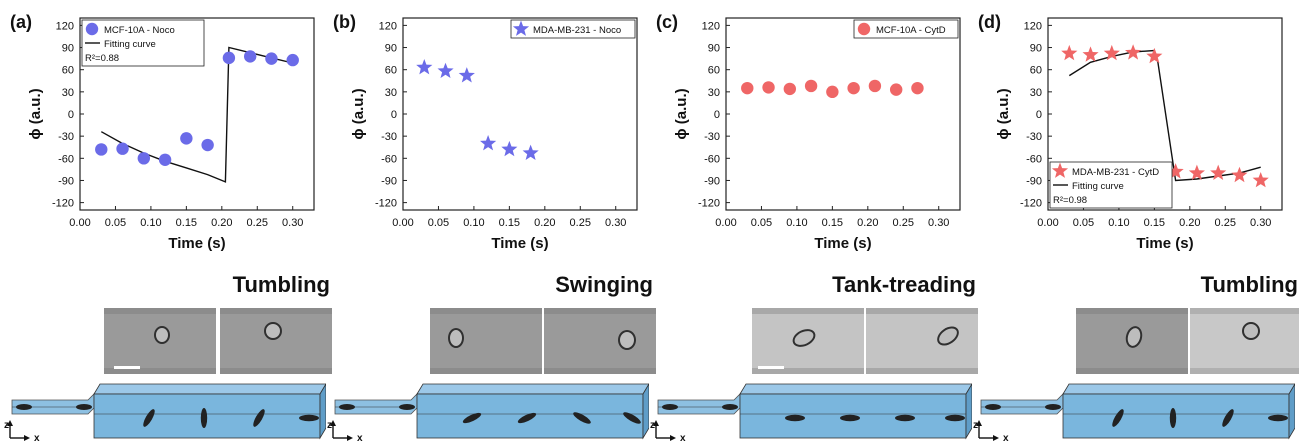 The image size is (1299, 442). Describe the element at coordinates (1164, 243) in the screenshot. I see `x-axis-label: Time (s)` at that location.